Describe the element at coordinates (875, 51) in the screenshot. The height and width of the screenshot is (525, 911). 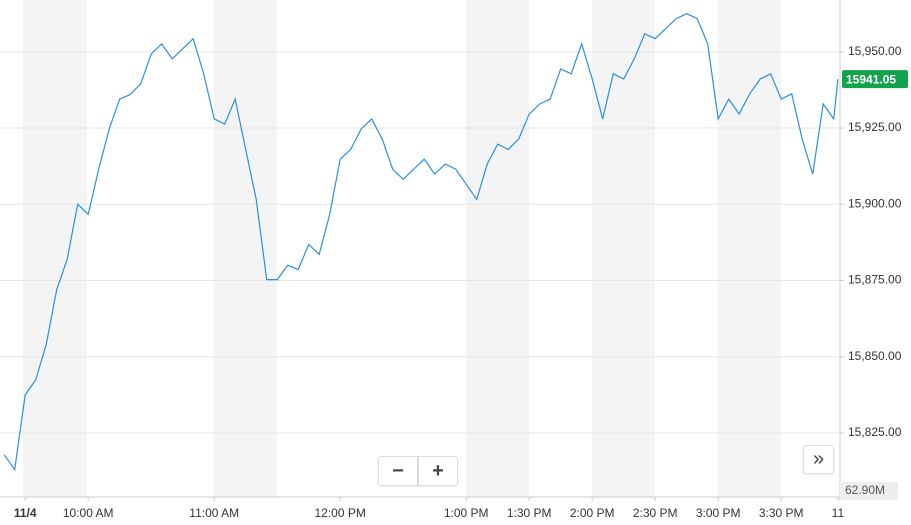
I see `y-tick-label: 15,950.00` at that location.